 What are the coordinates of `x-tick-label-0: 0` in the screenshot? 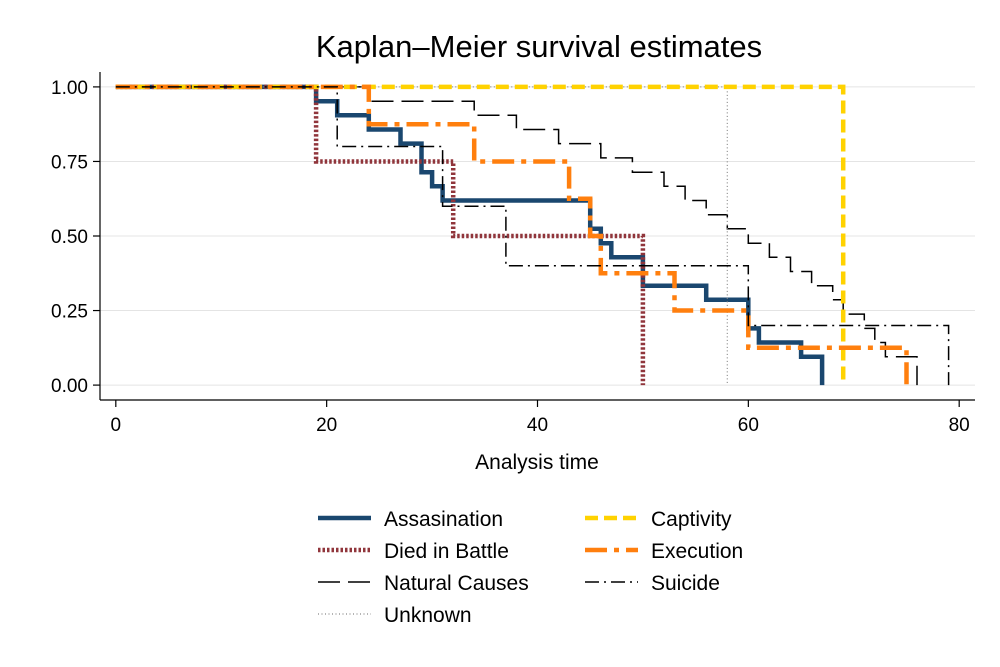 It's located at (116, 425).